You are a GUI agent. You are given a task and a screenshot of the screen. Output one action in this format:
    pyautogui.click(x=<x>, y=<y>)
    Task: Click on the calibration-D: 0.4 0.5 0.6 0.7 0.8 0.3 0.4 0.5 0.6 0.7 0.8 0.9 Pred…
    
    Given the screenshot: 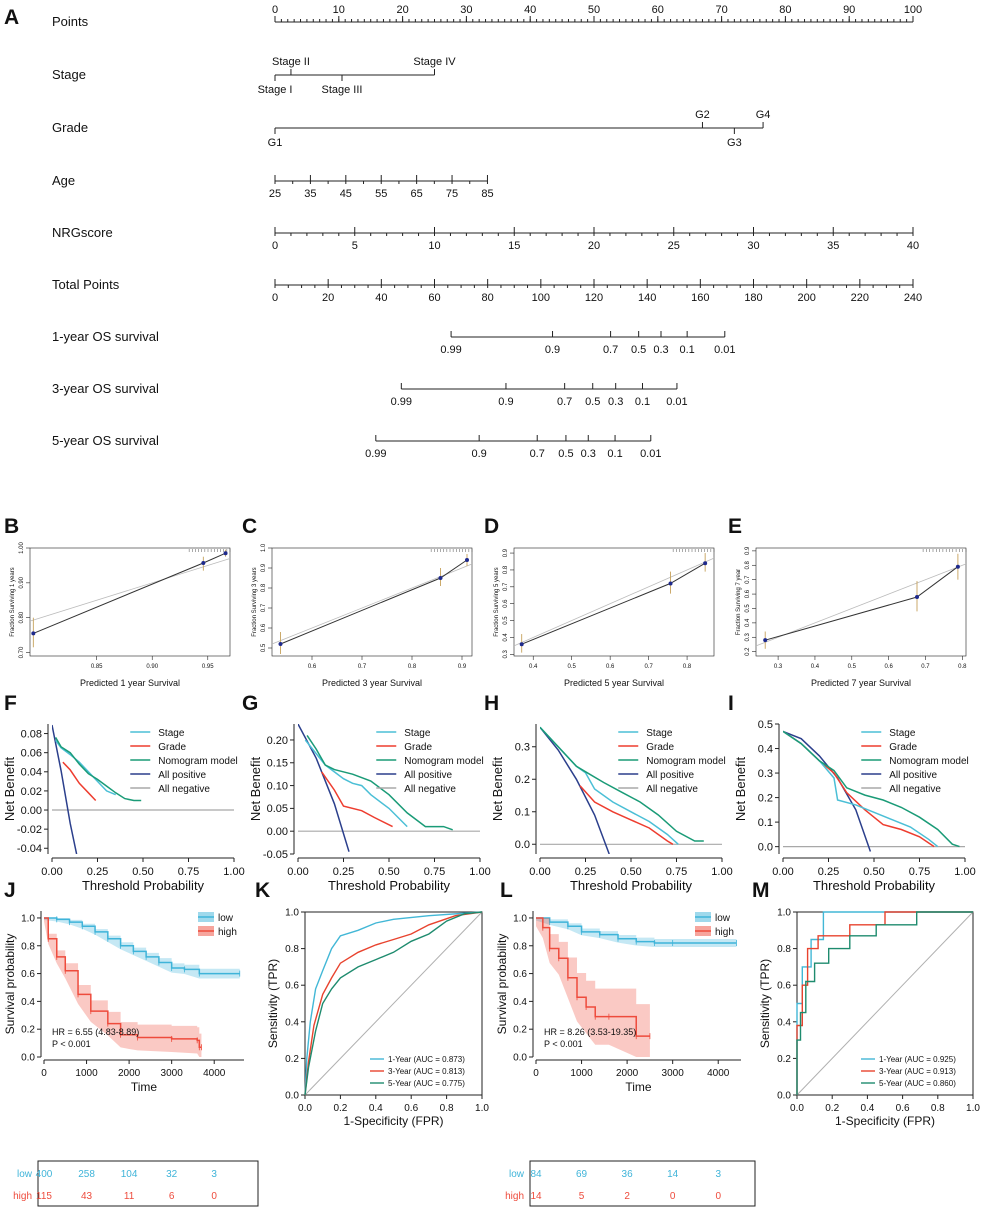 What is the action you would take?
    pyautogui.click(x=604, y=617)
    